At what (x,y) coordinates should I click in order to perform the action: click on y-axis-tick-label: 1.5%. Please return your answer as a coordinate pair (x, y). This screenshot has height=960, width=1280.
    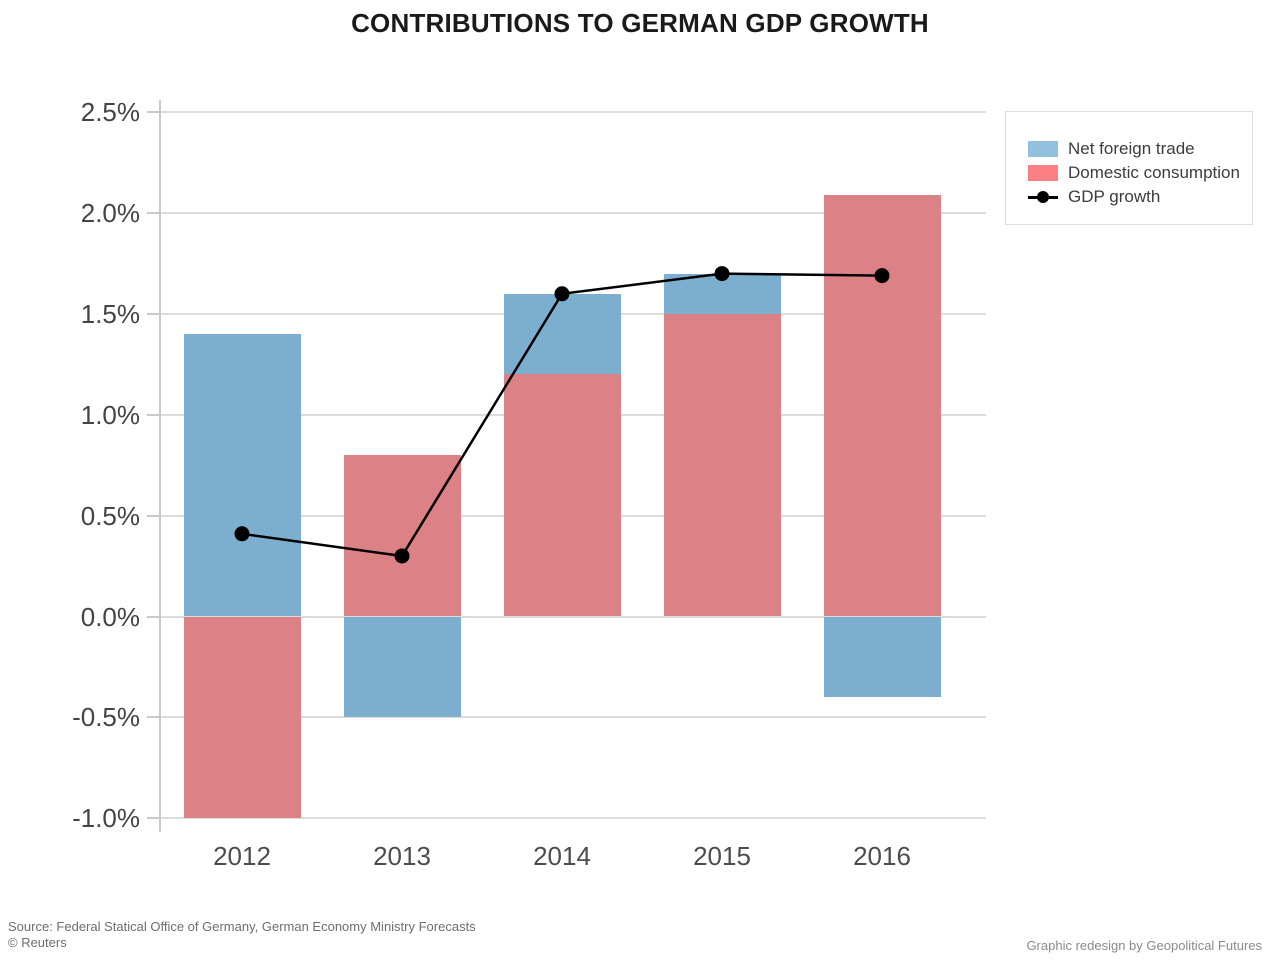
    Looking at the image, I should click on (110, 313).